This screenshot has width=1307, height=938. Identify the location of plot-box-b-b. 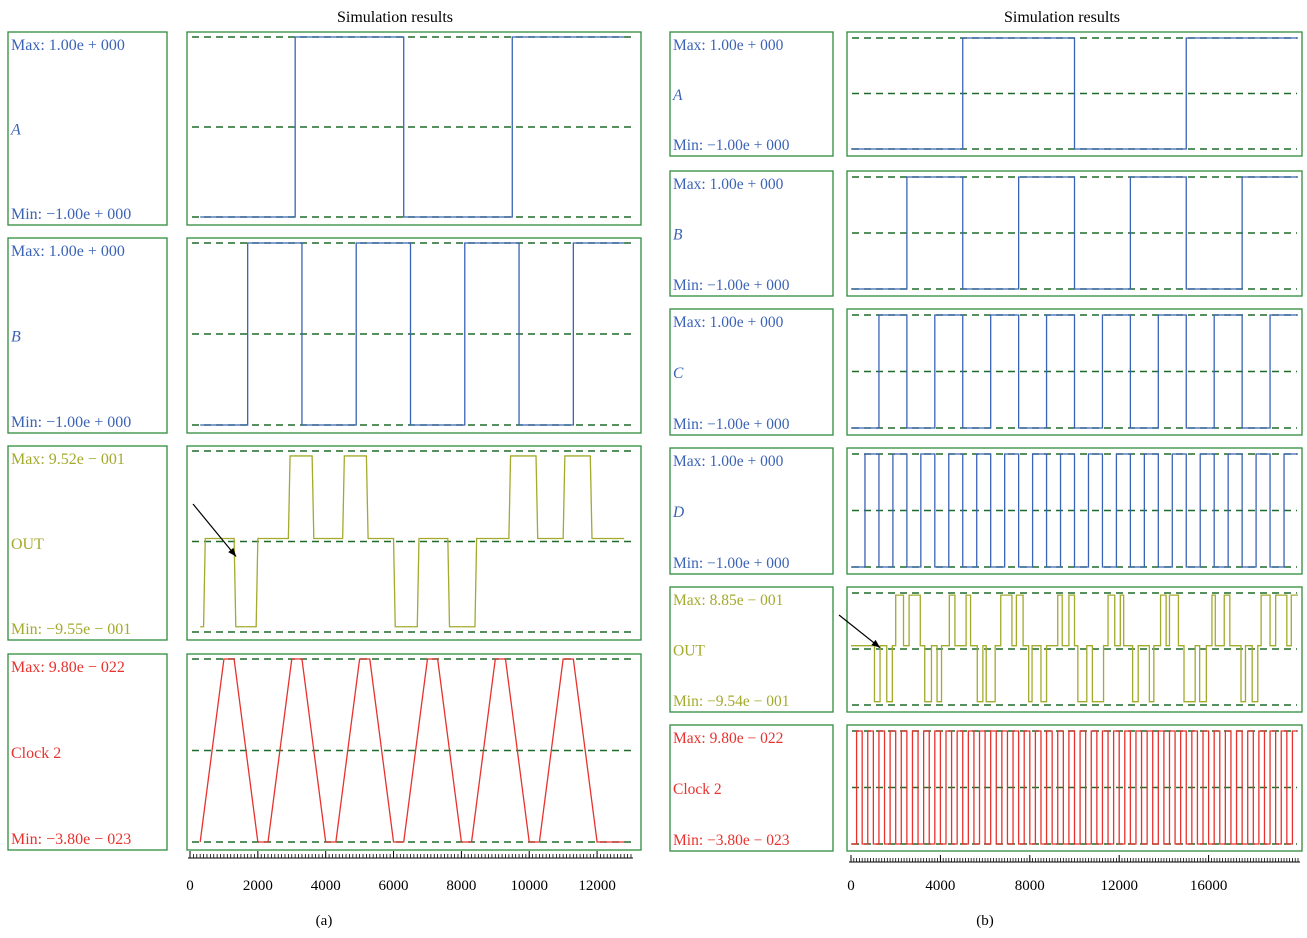
(1074, 233).